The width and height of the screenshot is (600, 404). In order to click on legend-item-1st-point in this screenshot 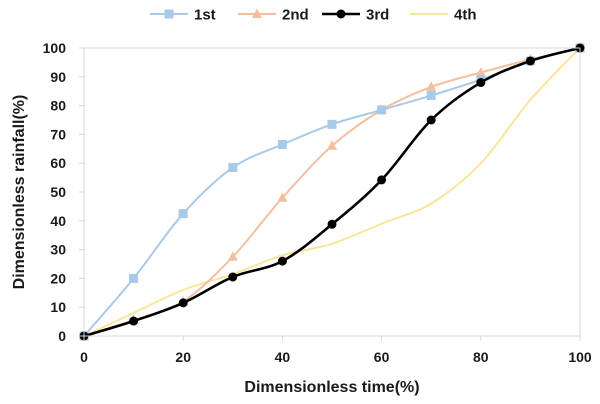, I will do `click(169, 14)`.